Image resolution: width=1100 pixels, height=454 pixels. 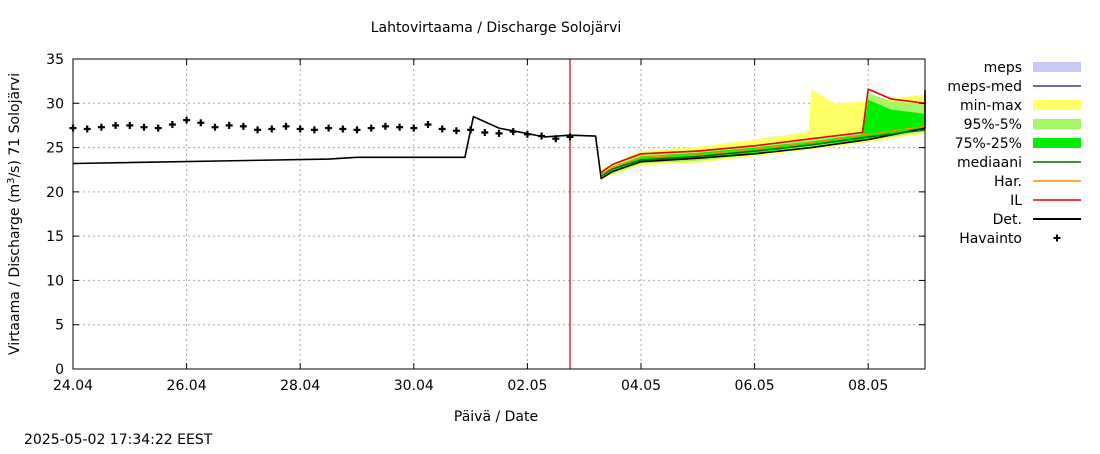 What do you see at coordinates (496, 417) in the screenshot?
I see `x-axis-label: Päivä / Date` at bounding box center [496, 417].